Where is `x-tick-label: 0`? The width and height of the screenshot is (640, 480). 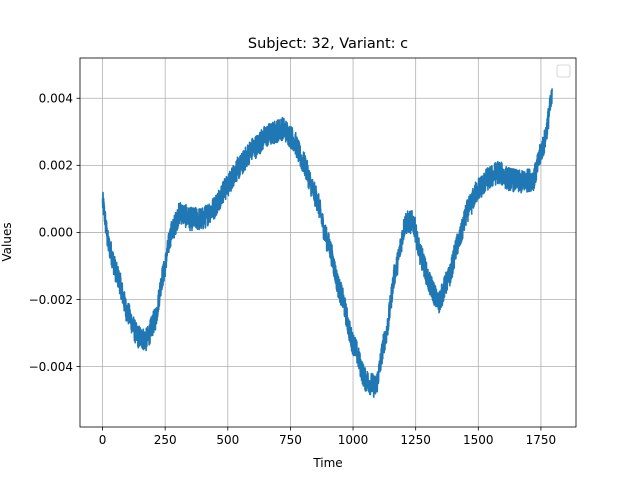 x-tick-label: 0 is located at coordinates (103, 440).